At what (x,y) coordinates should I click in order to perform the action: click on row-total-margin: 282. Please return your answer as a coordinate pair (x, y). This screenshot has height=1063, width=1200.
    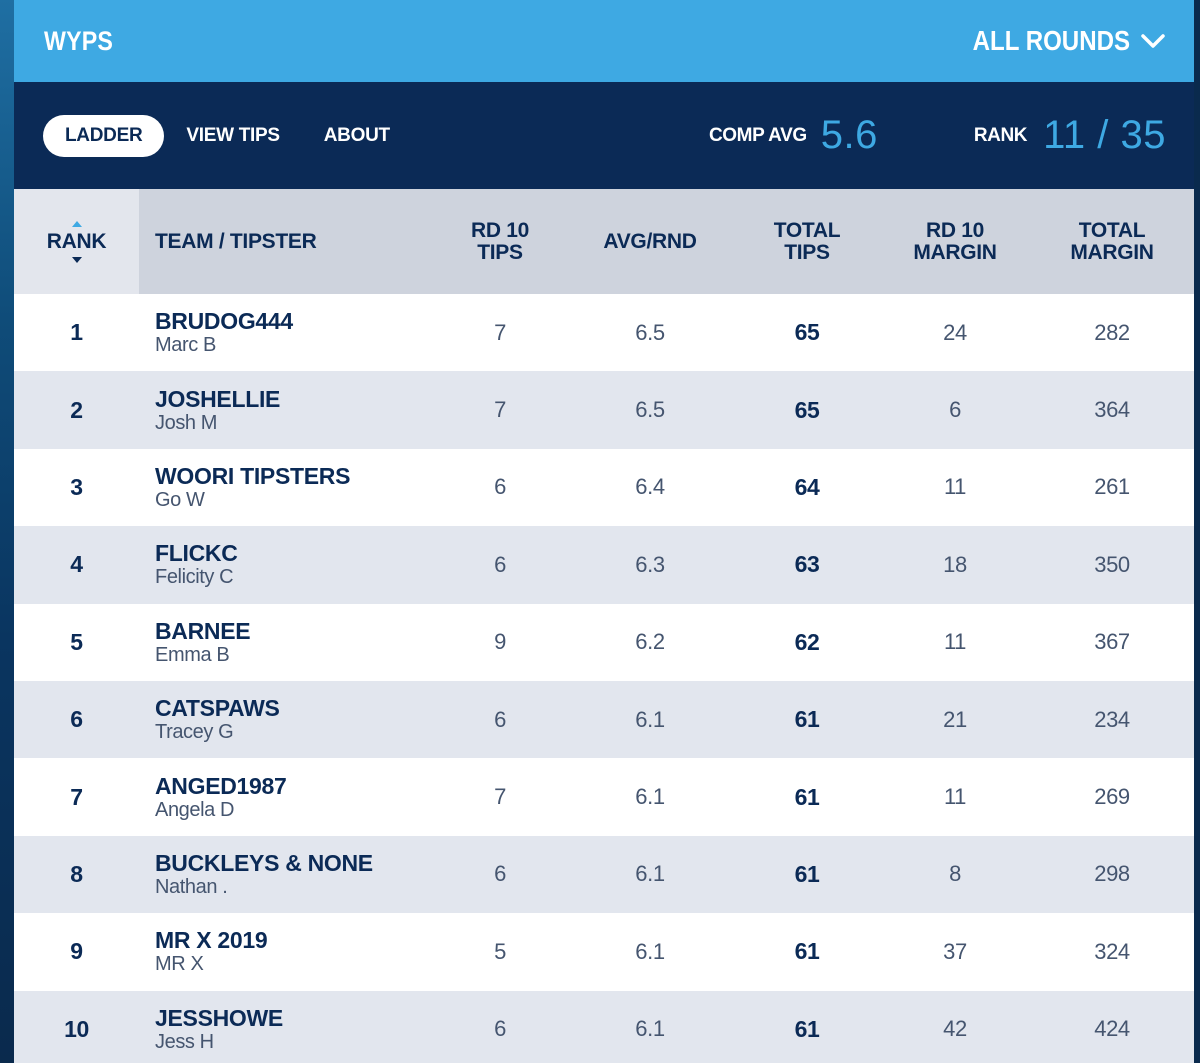
    Looking at the image, I should click on (1112, 332).